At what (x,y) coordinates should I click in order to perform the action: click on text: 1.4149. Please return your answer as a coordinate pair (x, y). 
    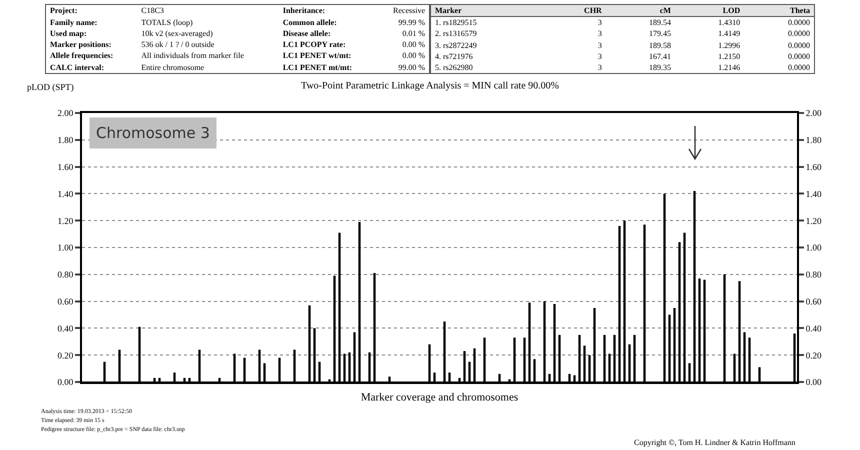
    Looking at the image, I should click on (729, 34).